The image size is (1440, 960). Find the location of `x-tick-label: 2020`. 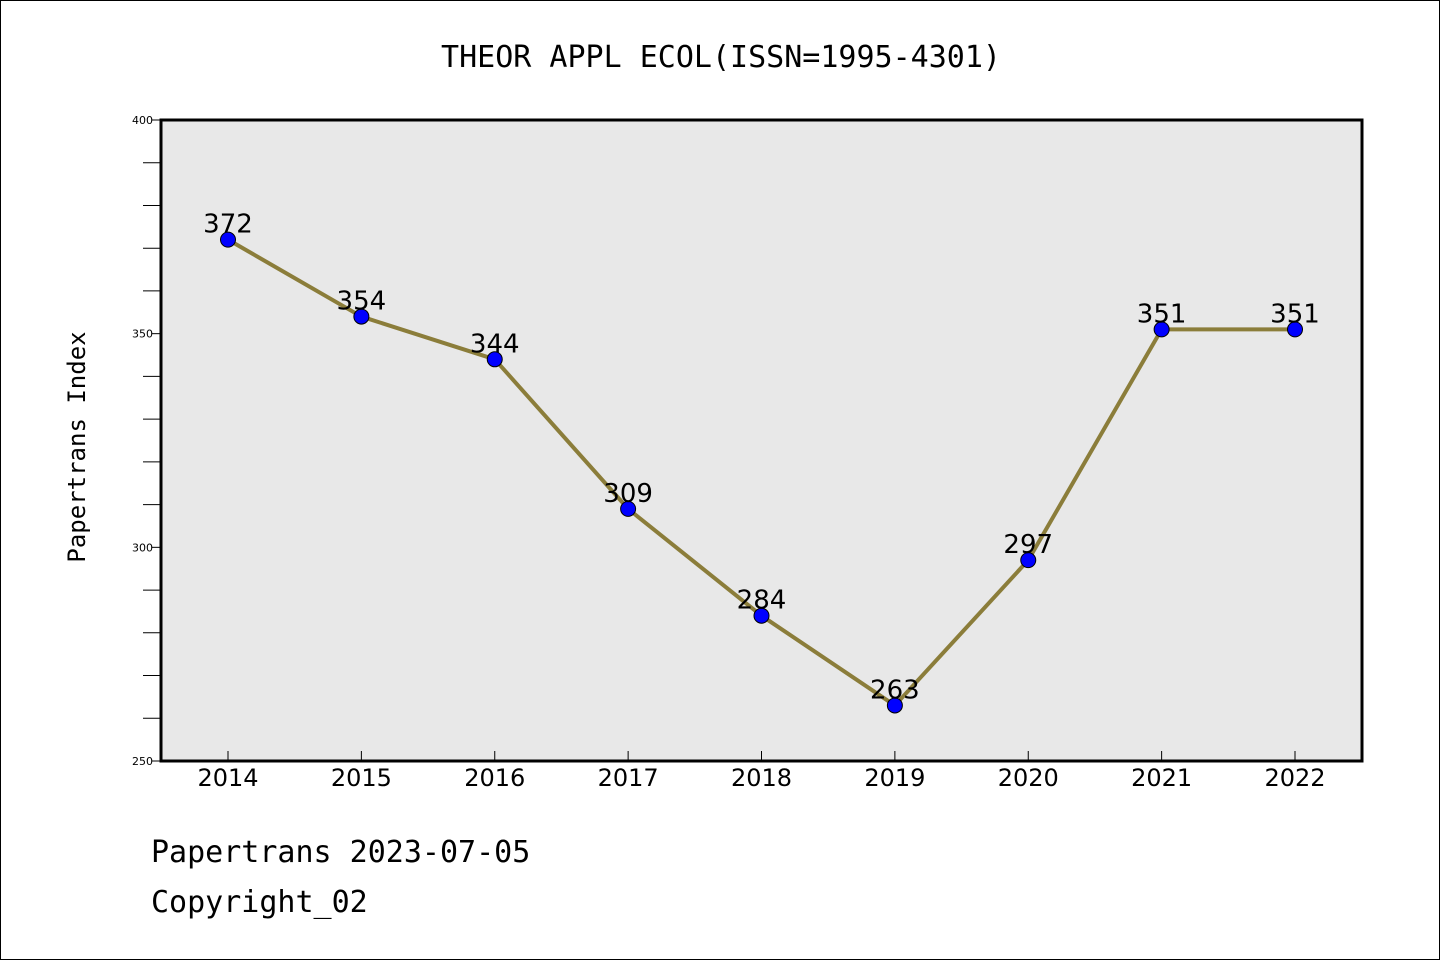

x-tick-label: 2020 is located at coordinates (1028, 778).